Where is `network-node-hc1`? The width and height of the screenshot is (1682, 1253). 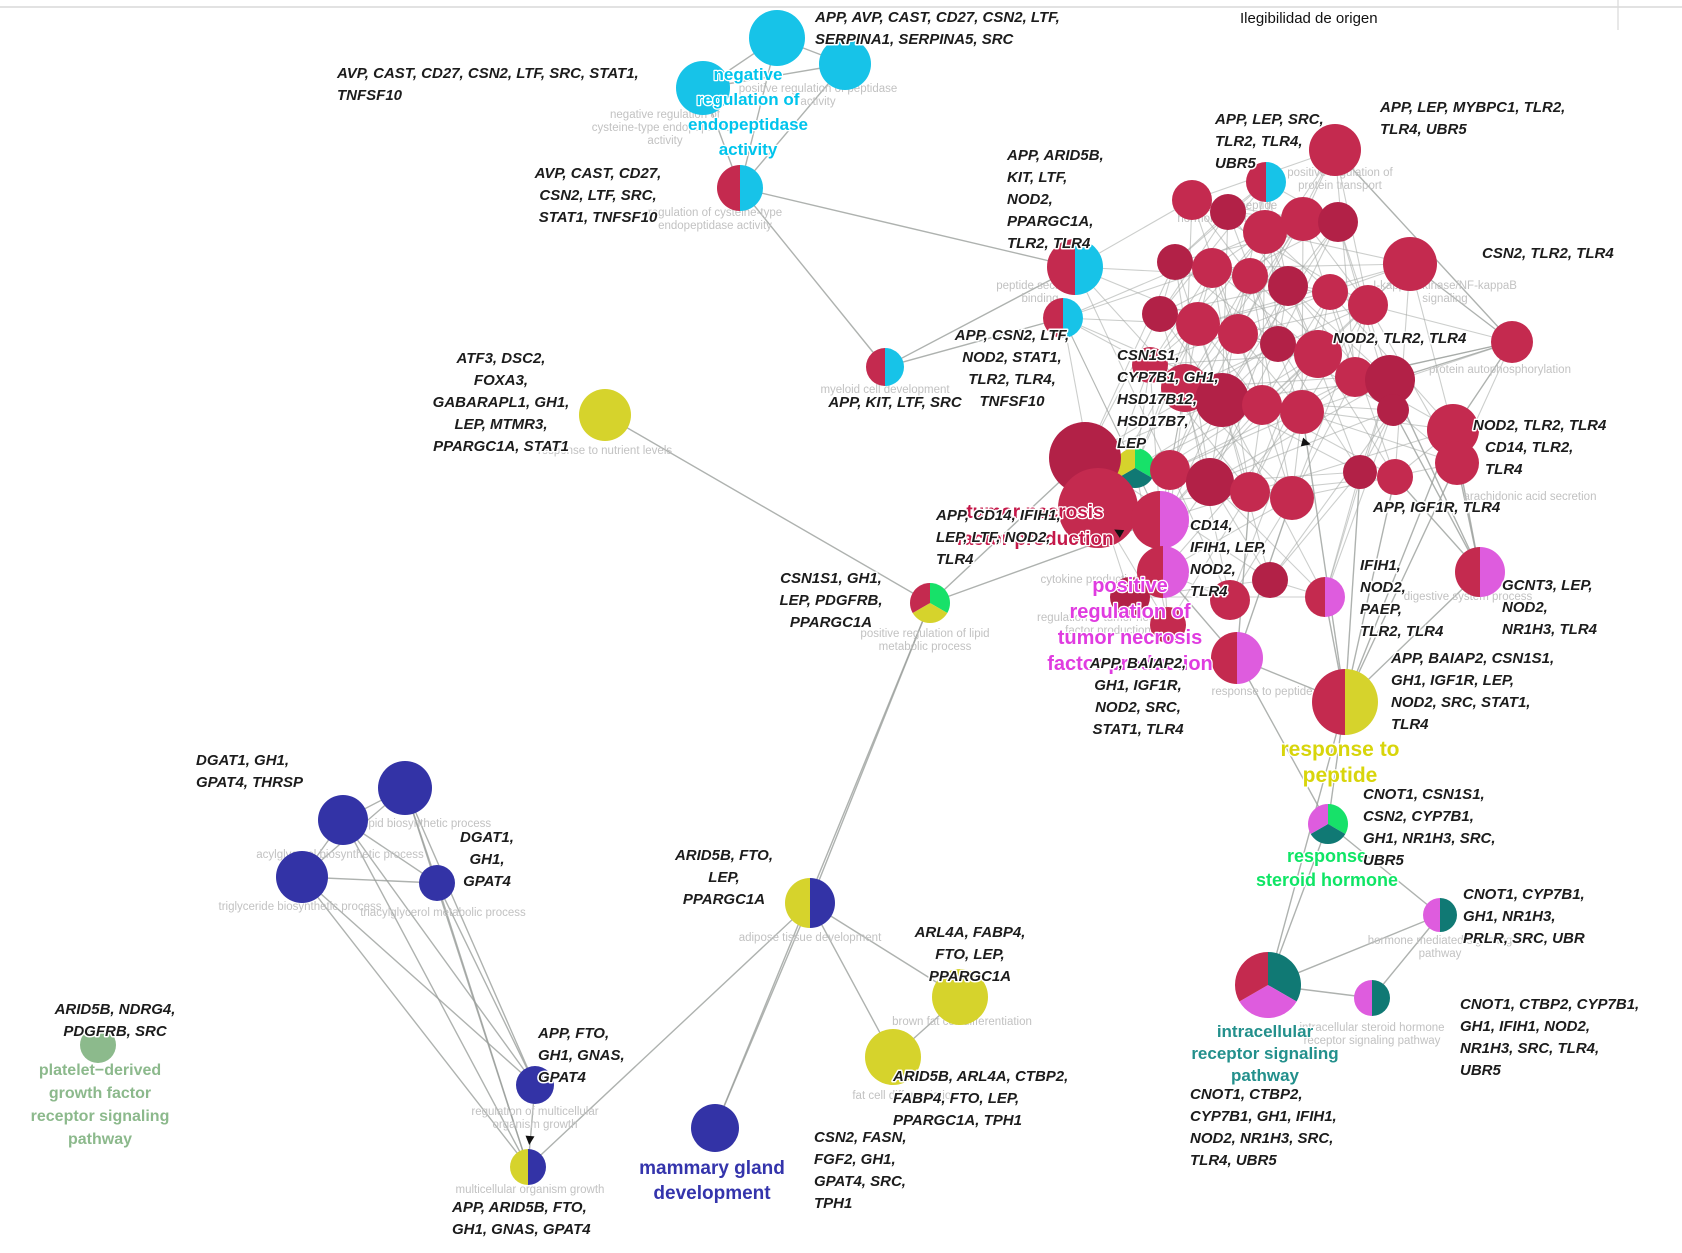 network-node-hc1 is located at coordinates (1063, 318).